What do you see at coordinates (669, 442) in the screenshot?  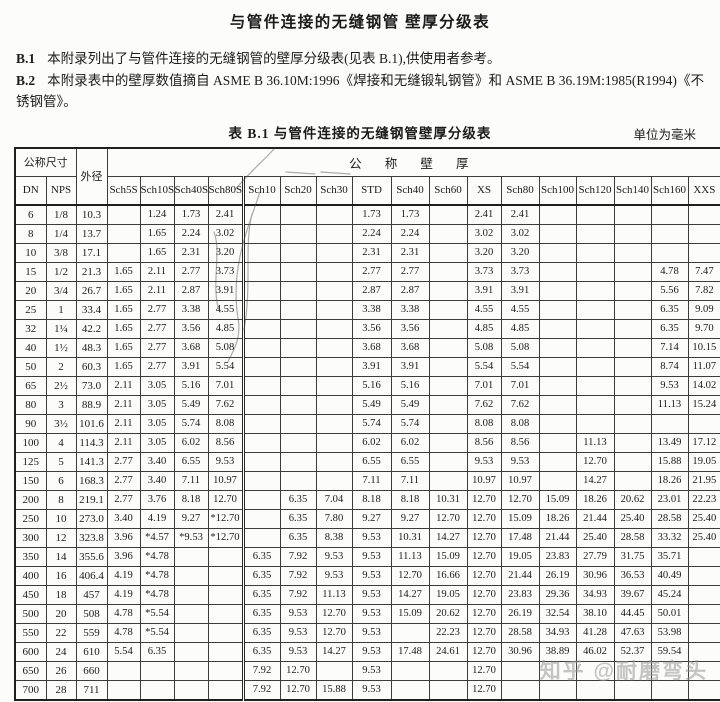 I see `thickness-cell: 13.49` at bounding box center [669, 442].